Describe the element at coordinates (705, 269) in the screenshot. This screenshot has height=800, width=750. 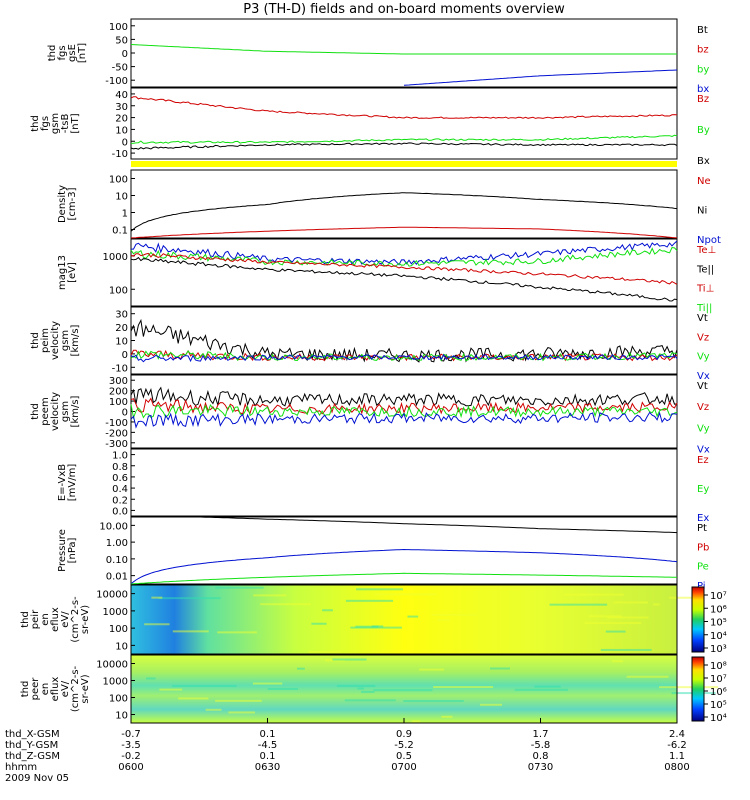
I see `legend-Te||: Te||` at that location.